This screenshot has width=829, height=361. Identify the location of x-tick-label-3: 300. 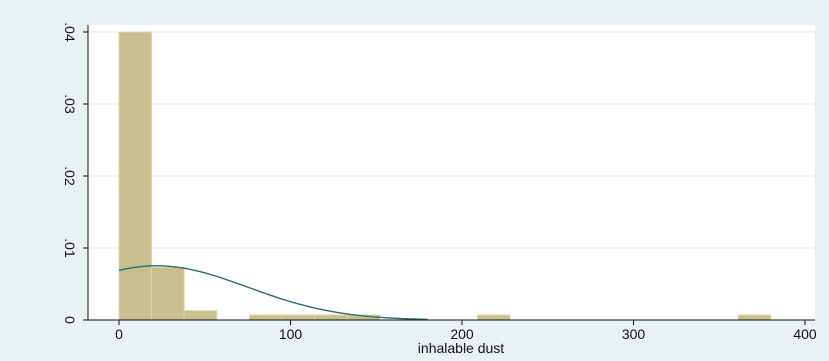
(634, 334).